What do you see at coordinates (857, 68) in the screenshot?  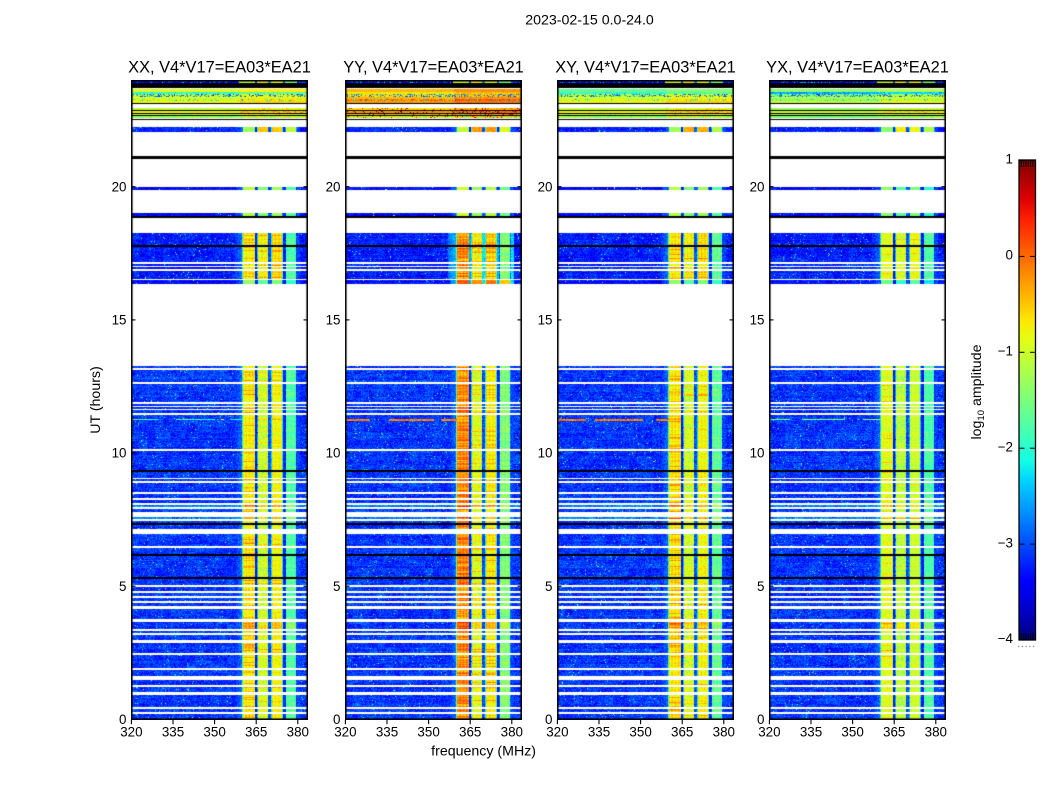 I see `svg-text: YX, V4*V17=EA03*EA21` at bounding box center [857, 68].